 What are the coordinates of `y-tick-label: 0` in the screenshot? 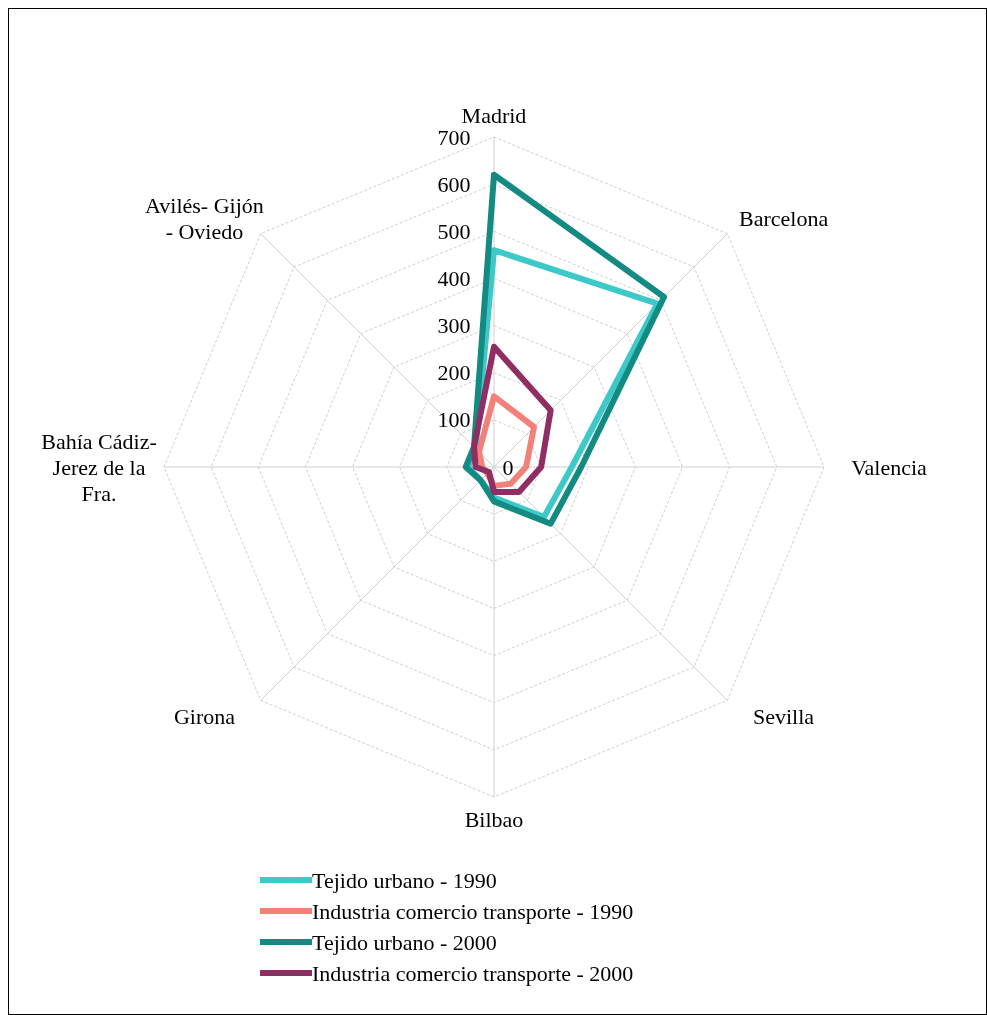 It's located at (508, 467).